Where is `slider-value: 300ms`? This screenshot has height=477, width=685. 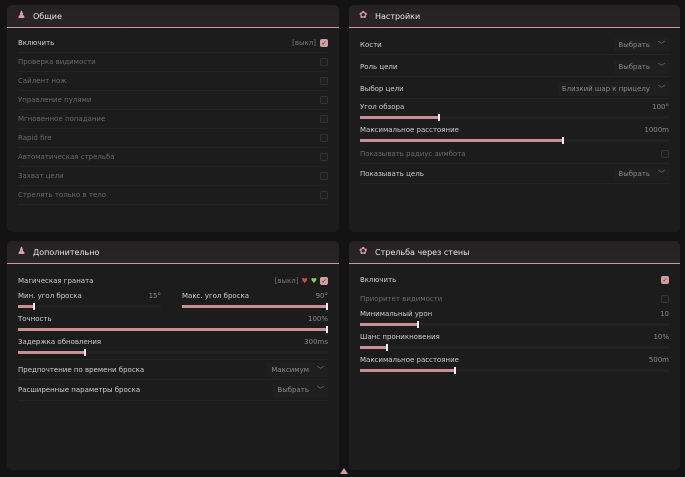 slider-value: 300ms is located at coordinates (316, 342).